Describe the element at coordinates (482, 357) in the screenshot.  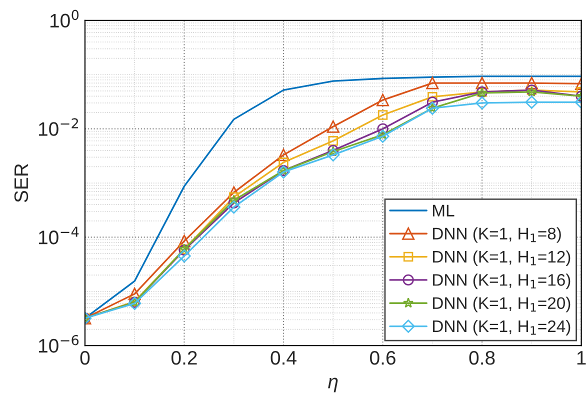
I see `x-tick-label: 0.8` at that location.